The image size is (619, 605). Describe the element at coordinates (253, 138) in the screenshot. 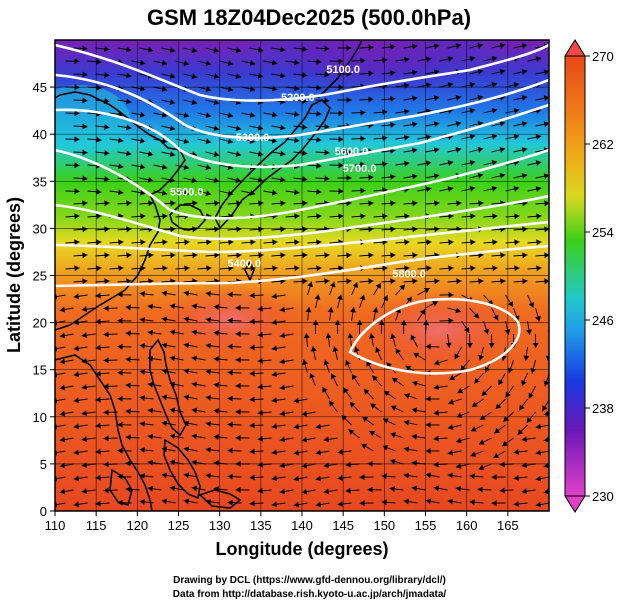

I see `contour-label: 5300.0` at that location.